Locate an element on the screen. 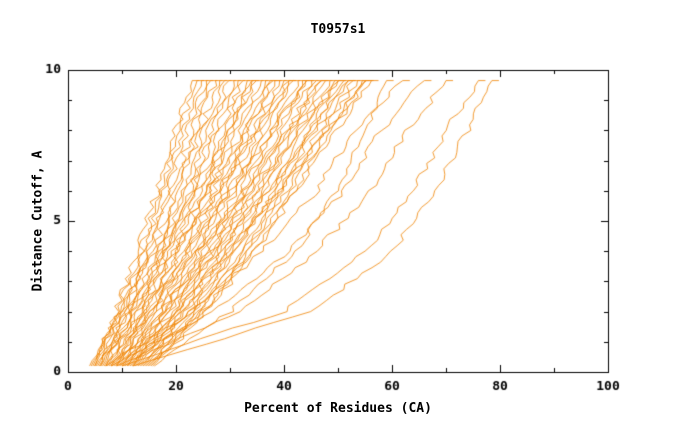 This screenshot has height=440, width=680. x-axis-label: Percent of Residues (CA) is located at coordinates (338, 408).